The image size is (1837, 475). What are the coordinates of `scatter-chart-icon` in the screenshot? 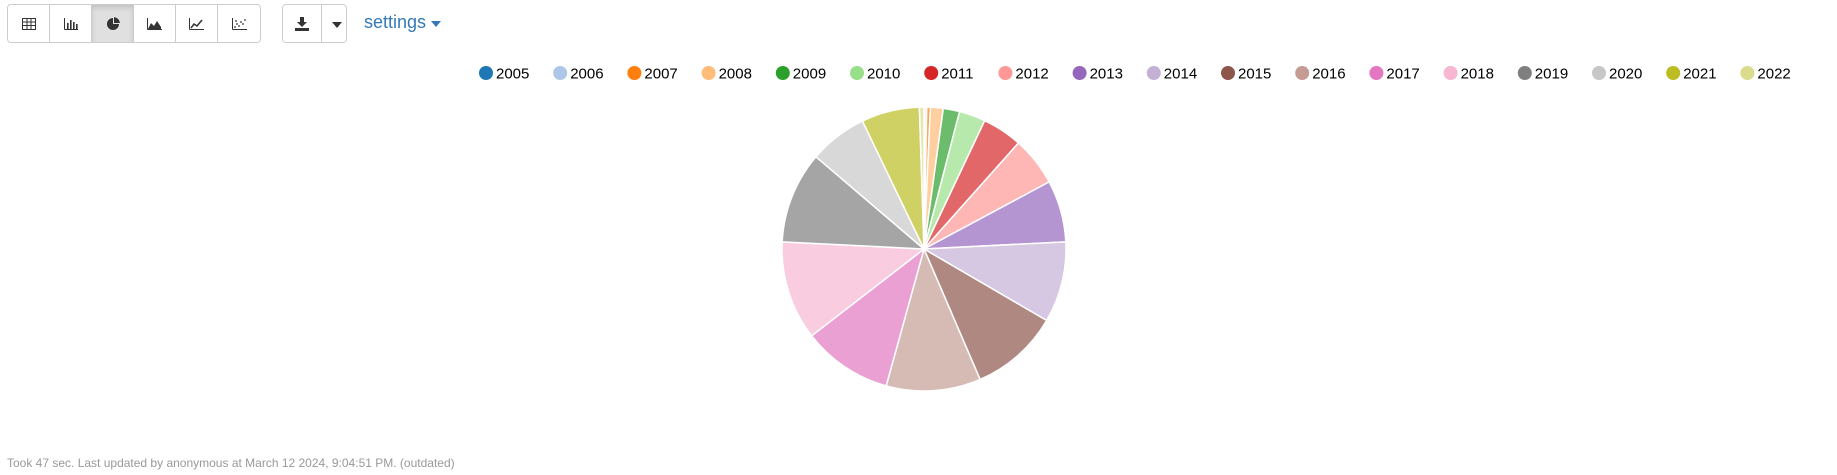 It's located at (239, 23).